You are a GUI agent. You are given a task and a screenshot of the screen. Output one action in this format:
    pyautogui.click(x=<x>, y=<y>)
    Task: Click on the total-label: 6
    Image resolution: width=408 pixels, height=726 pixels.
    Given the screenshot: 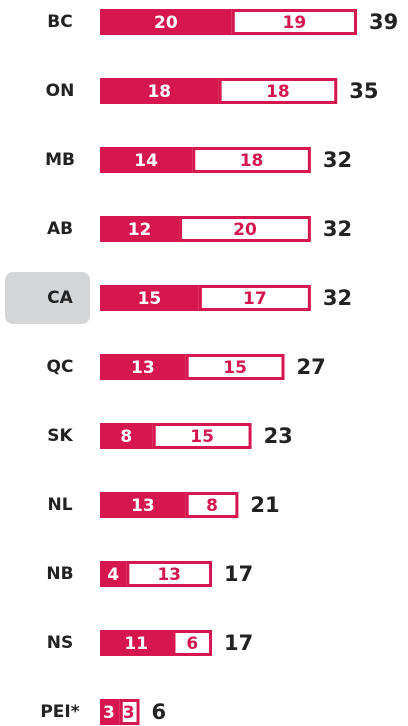 What is the action you would take?
    pyautogui.click(x=159, y=712)
    